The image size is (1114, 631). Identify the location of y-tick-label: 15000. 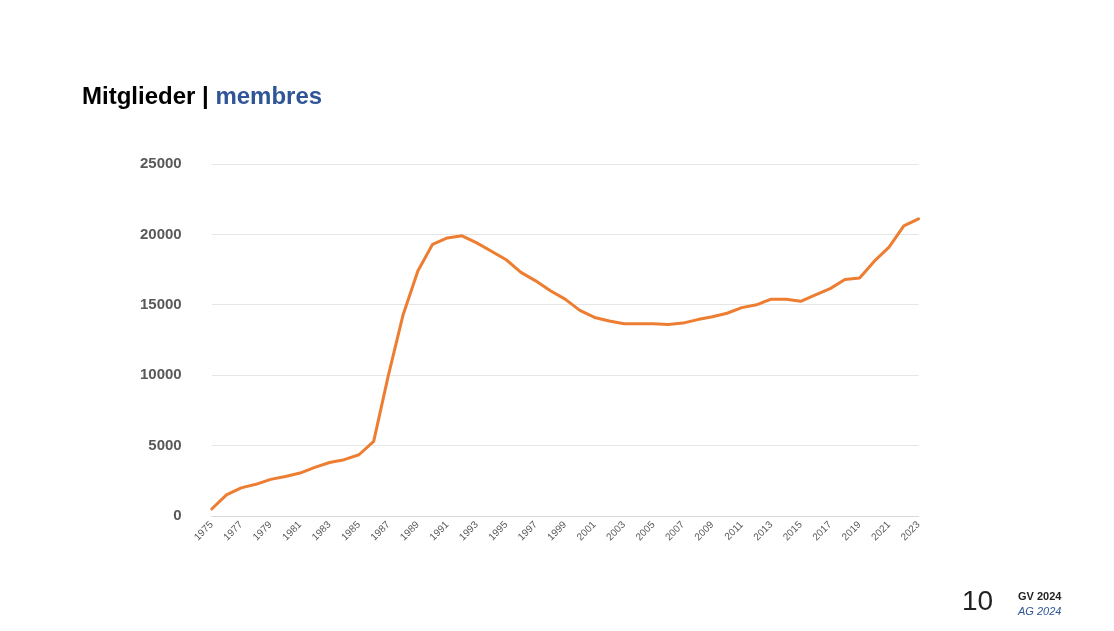
(160, 303).